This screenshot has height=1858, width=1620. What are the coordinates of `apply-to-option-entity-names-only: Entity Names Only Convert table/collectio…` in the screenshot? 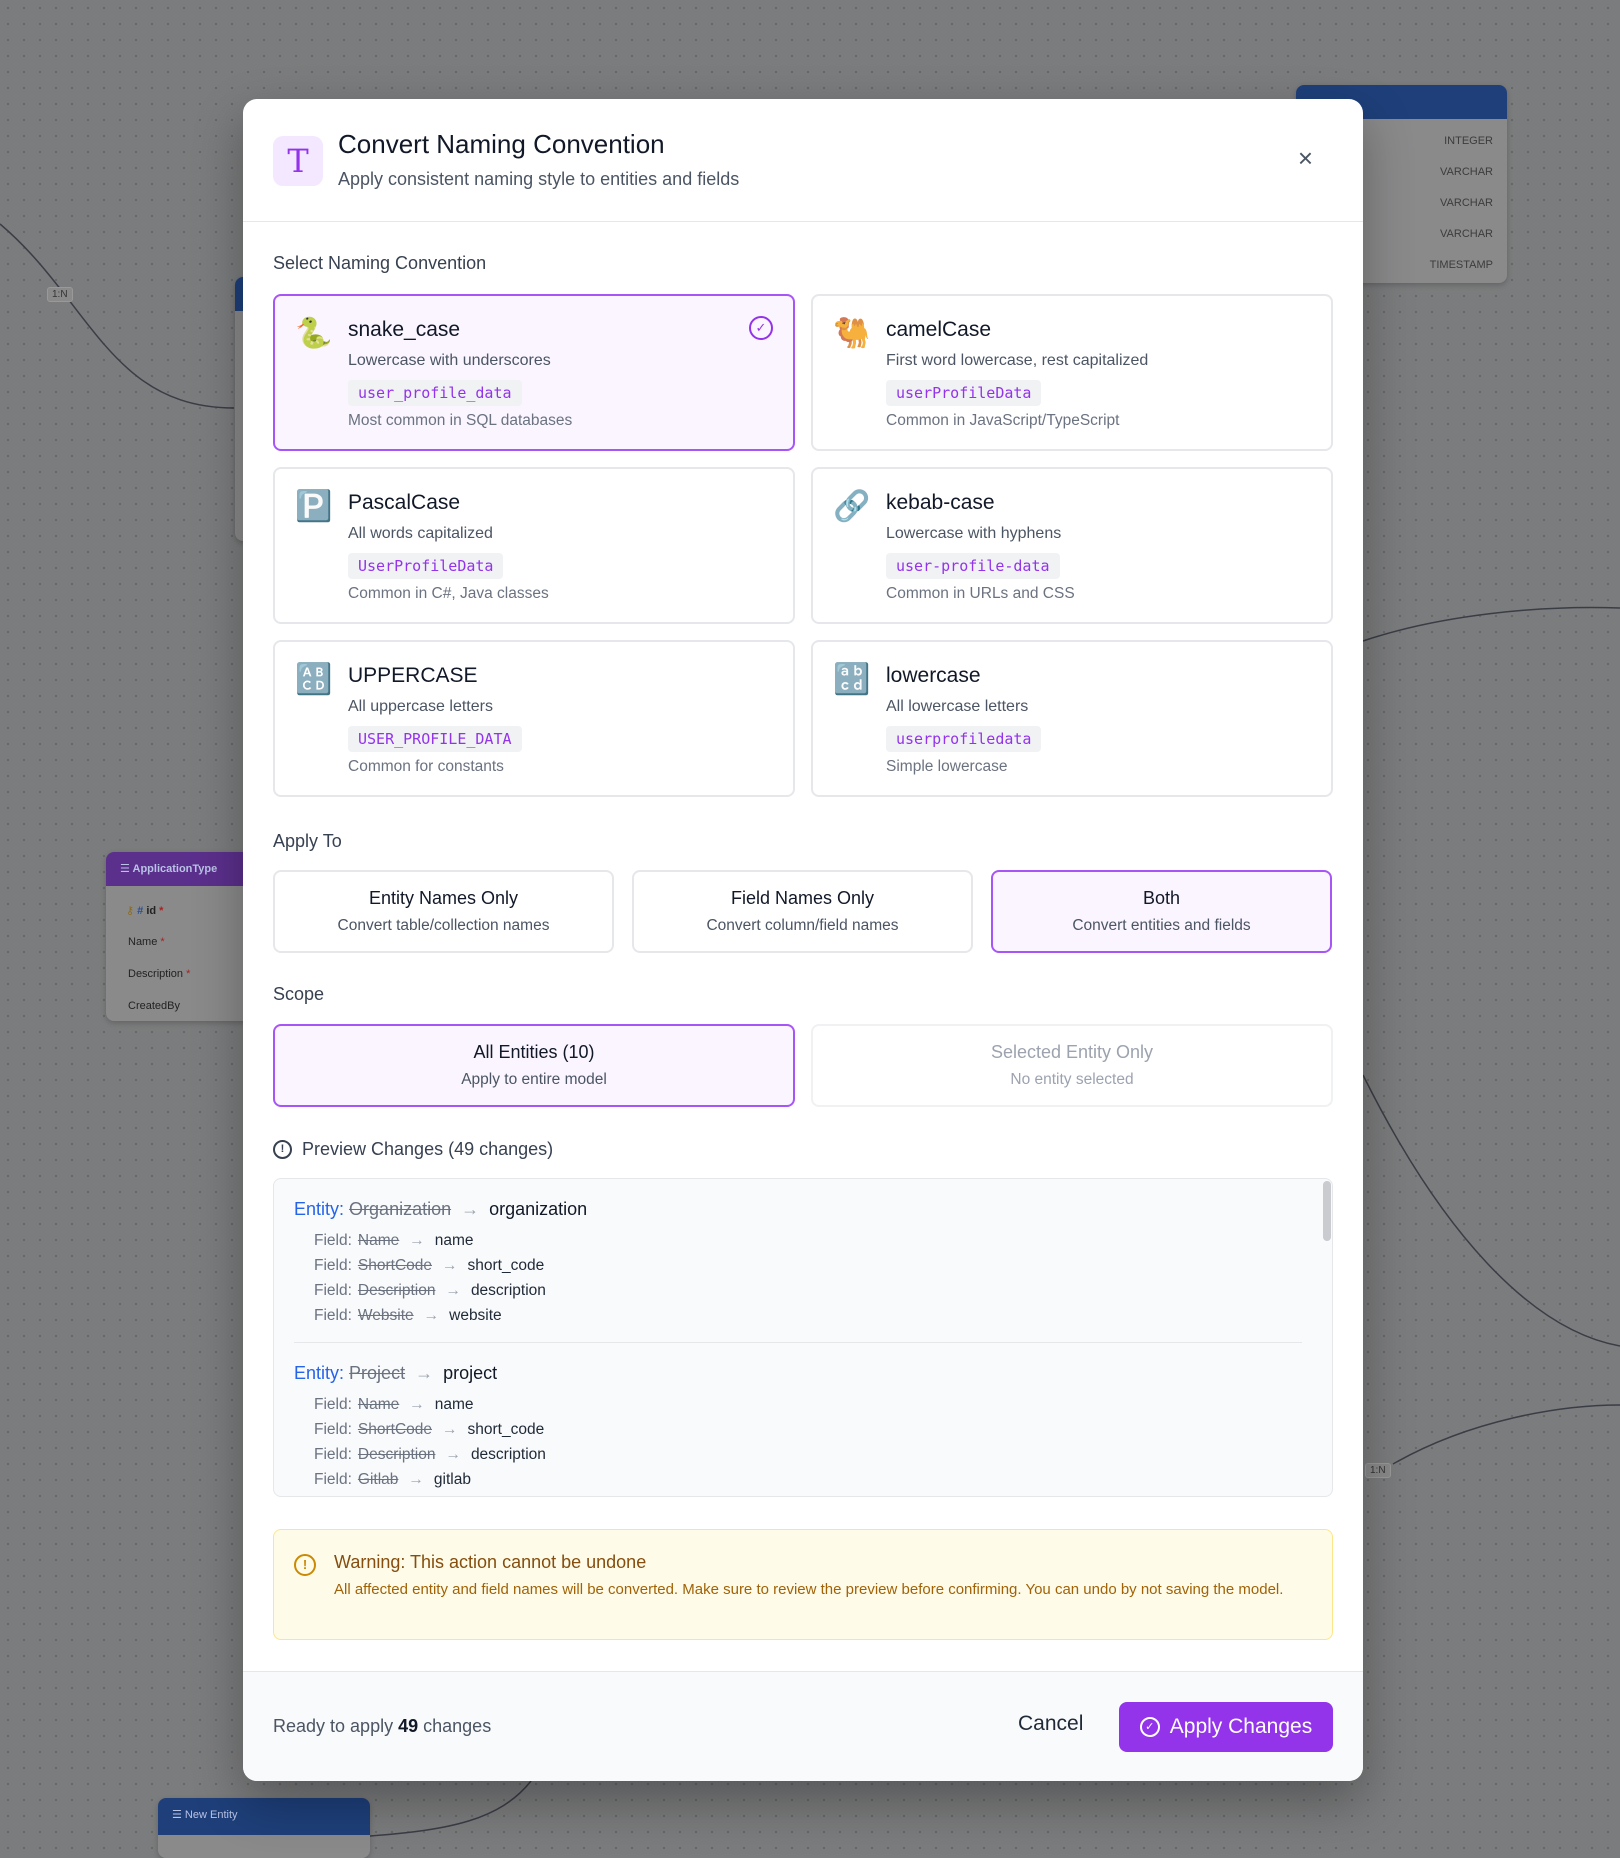 It's located at (443, 911).